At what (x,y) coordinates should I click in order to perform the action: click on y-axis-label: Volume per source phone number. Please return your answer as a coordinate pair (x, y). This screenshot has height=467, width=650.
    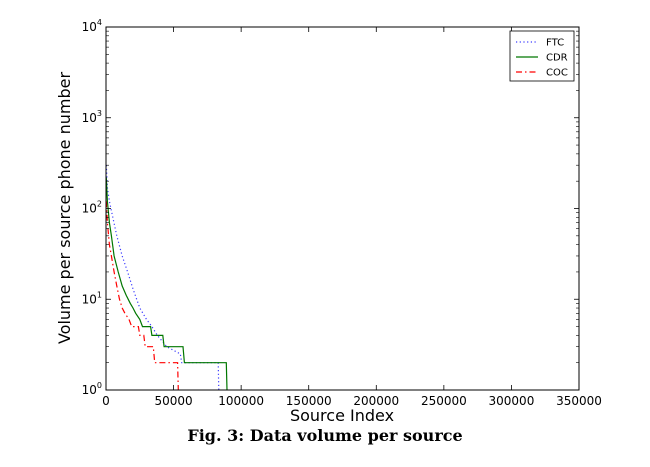
    Looking at the image, I should click on (64, 208).